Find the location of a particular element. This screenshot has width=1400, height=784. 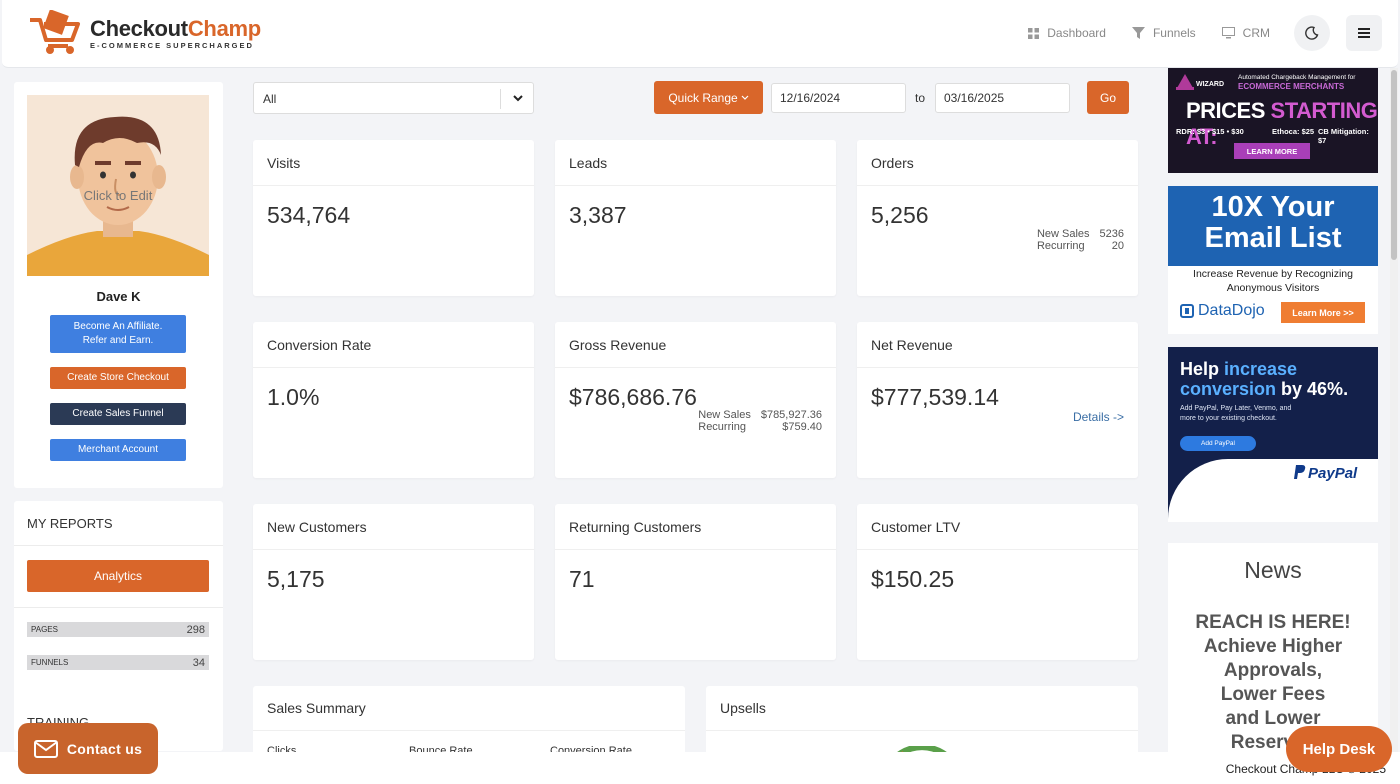

nav-dashboard: Dashboard is located at coordinates (1067, 33).